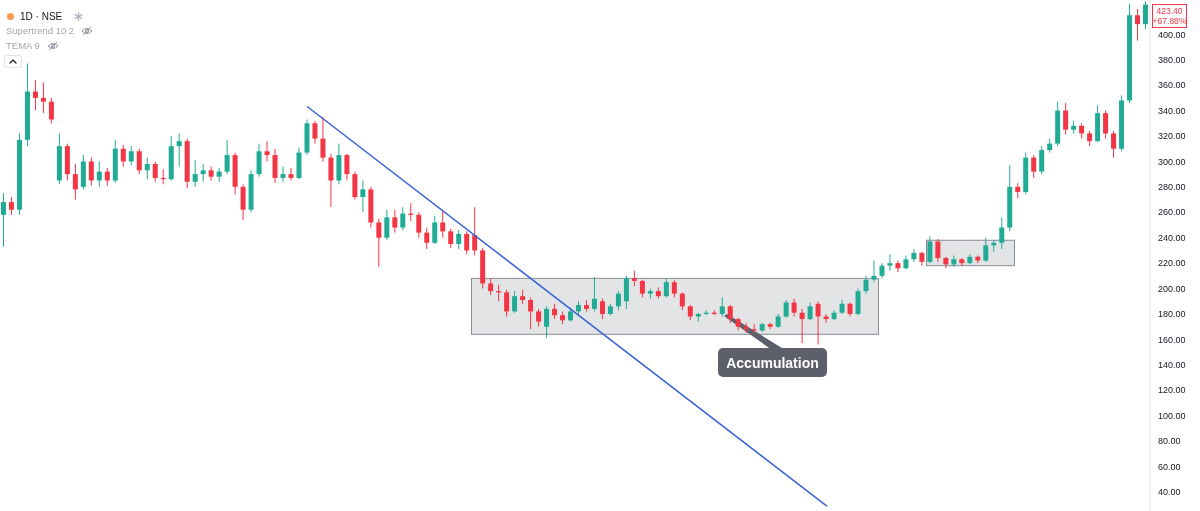  What do you see at coordinates (1172, 34) in the screenshot?
I see `y-tick-label: 400.00` at bounding box center [1172, 34].